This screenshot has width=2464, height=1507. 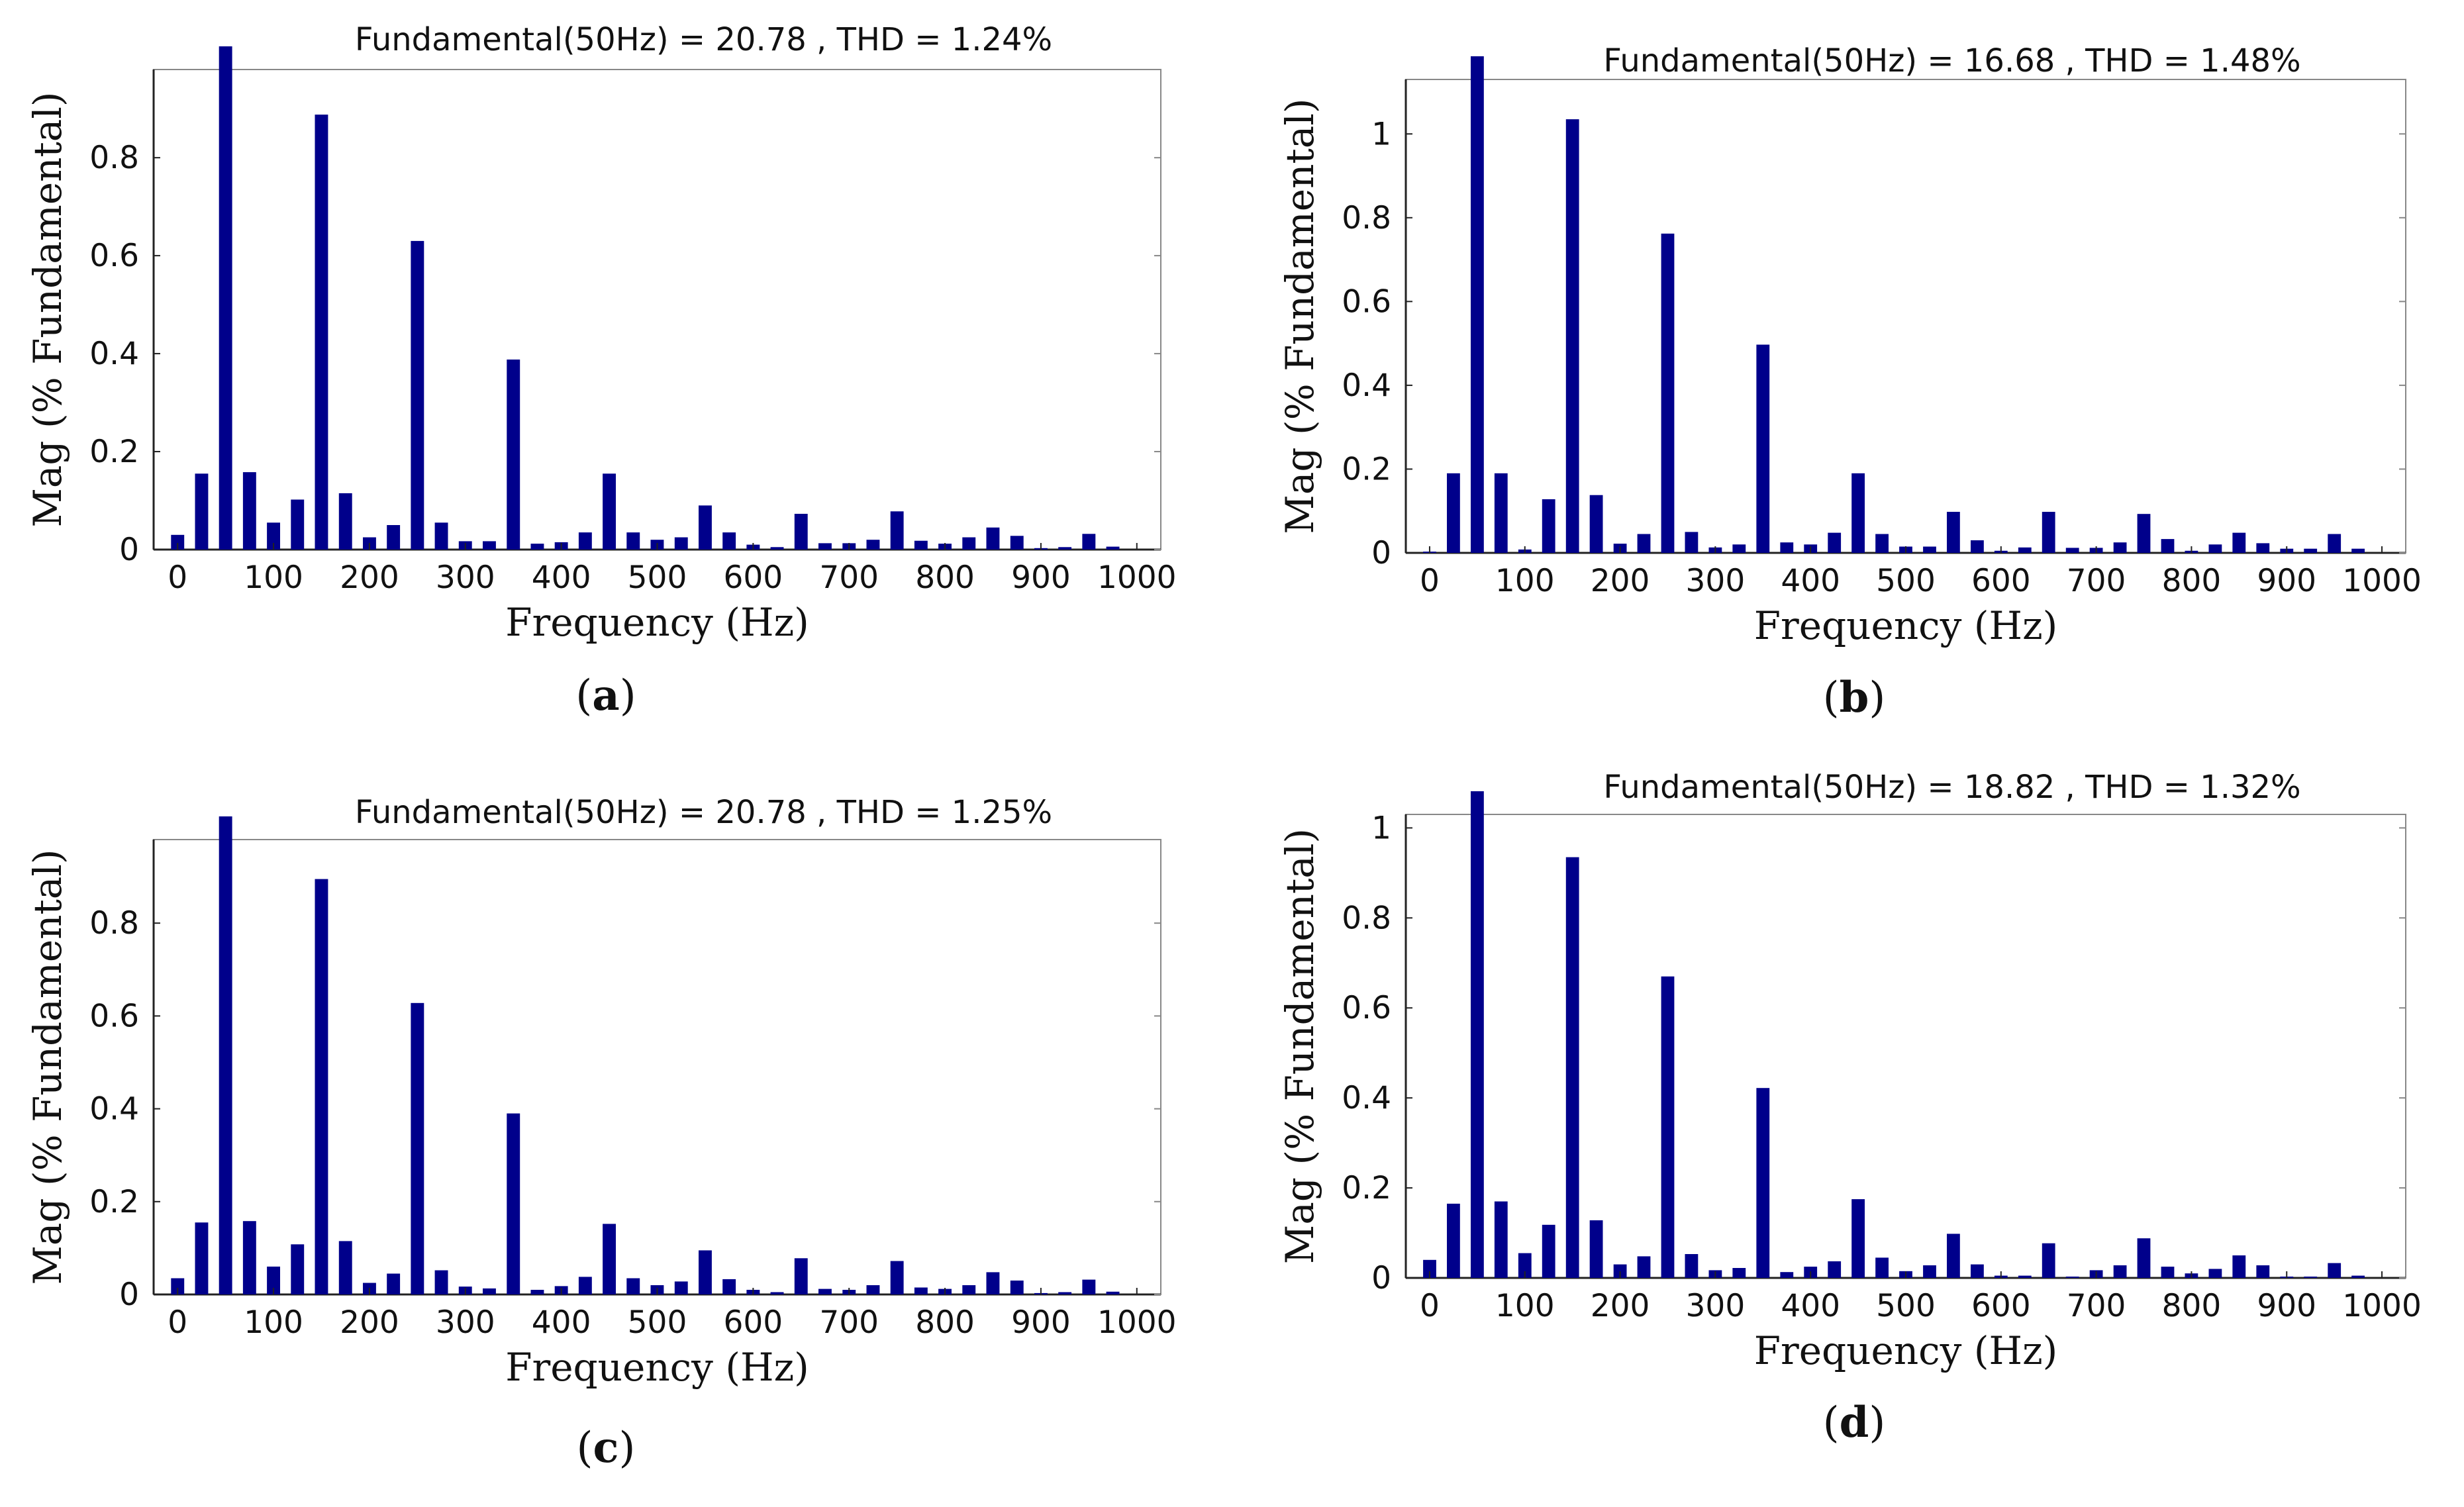 I want to click on x-tick-label-c-200: 200, so click(x=369, y=1322).